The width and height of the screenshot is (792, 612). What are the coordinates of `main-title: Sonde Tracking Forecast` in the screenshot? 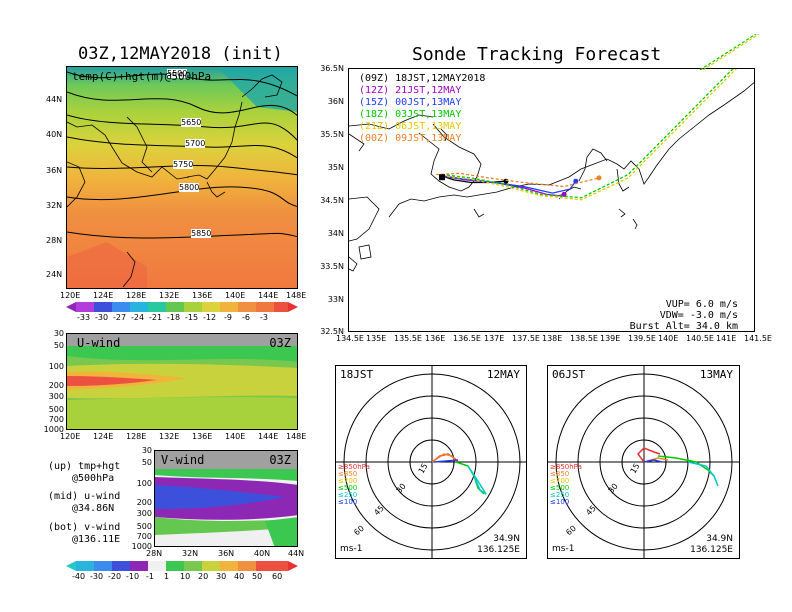 It's located at (537, 54).